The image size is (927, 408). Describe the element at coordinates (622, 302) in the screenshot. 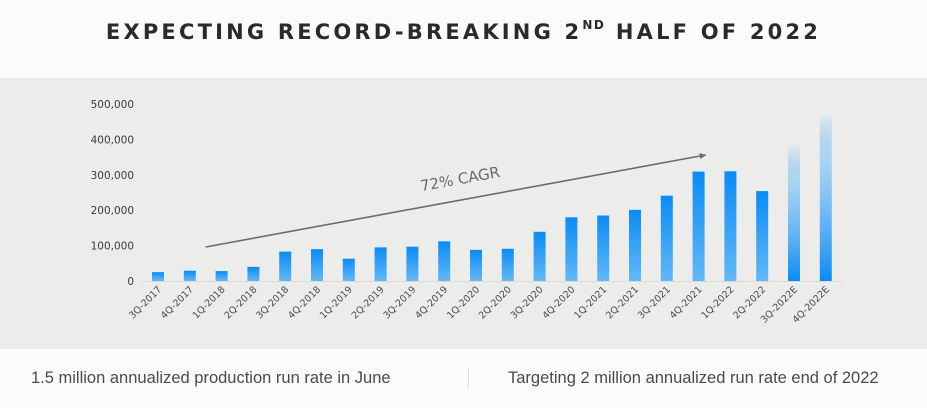

I see `x-tick-label: 2Q-2021` at that location.